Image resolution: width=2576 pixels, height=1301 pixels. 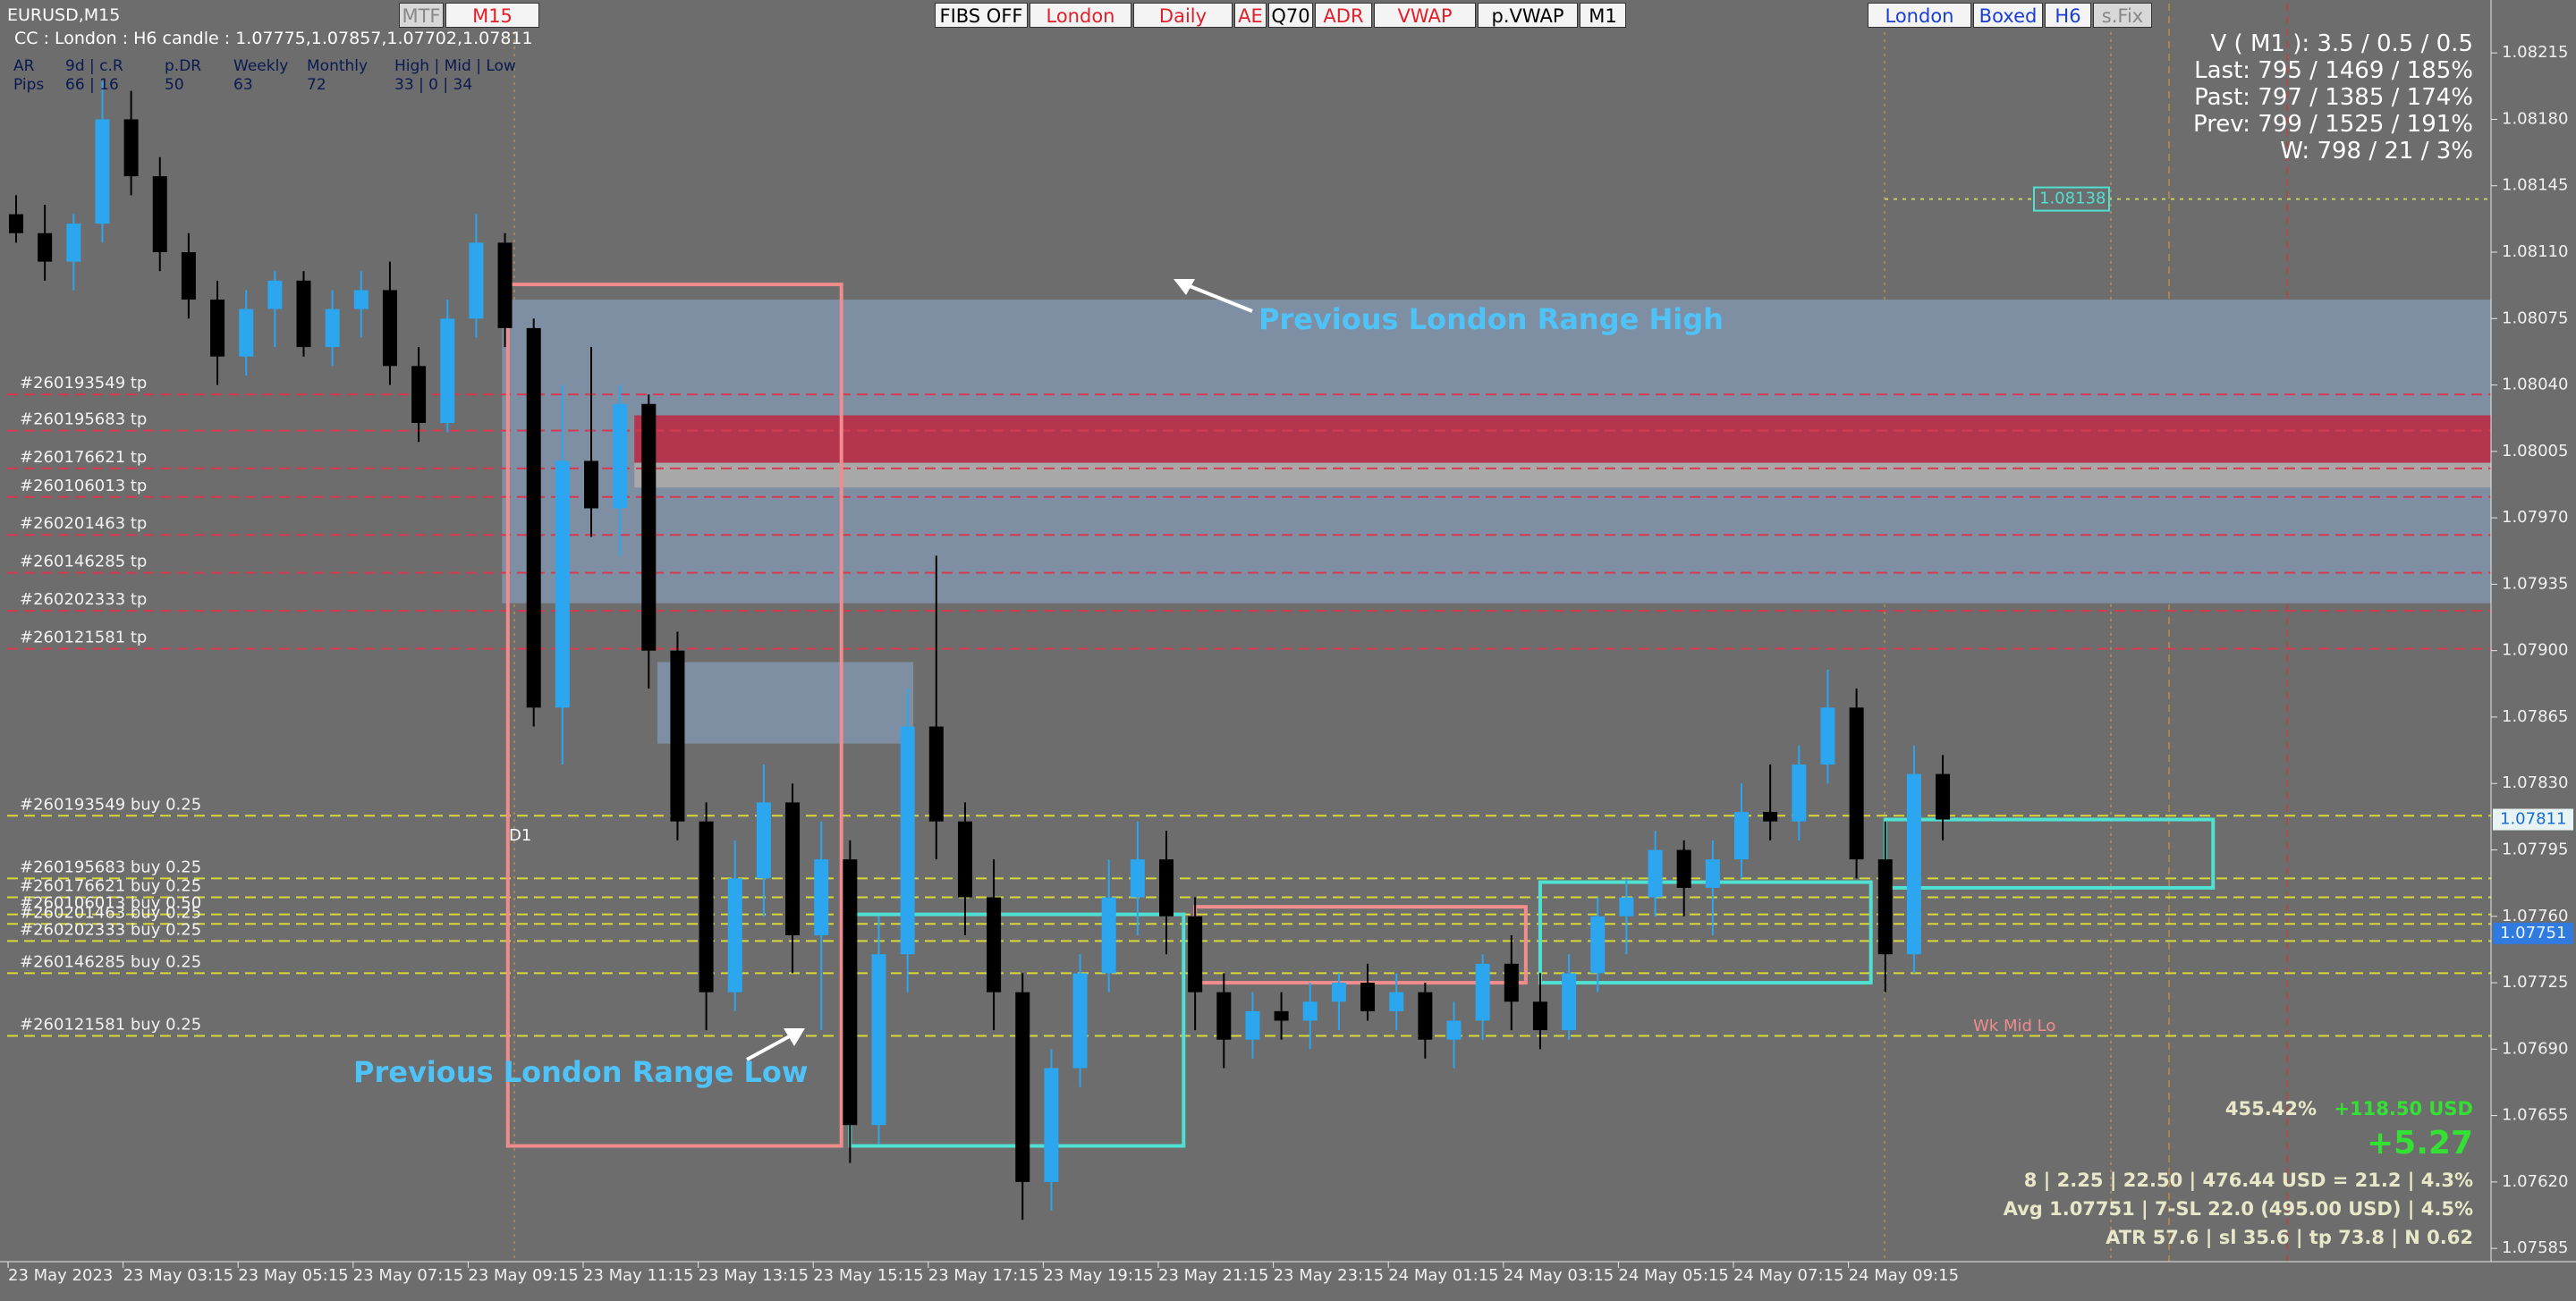 I want to click on price-label: 1.07811, so click(x=2533, y=819).